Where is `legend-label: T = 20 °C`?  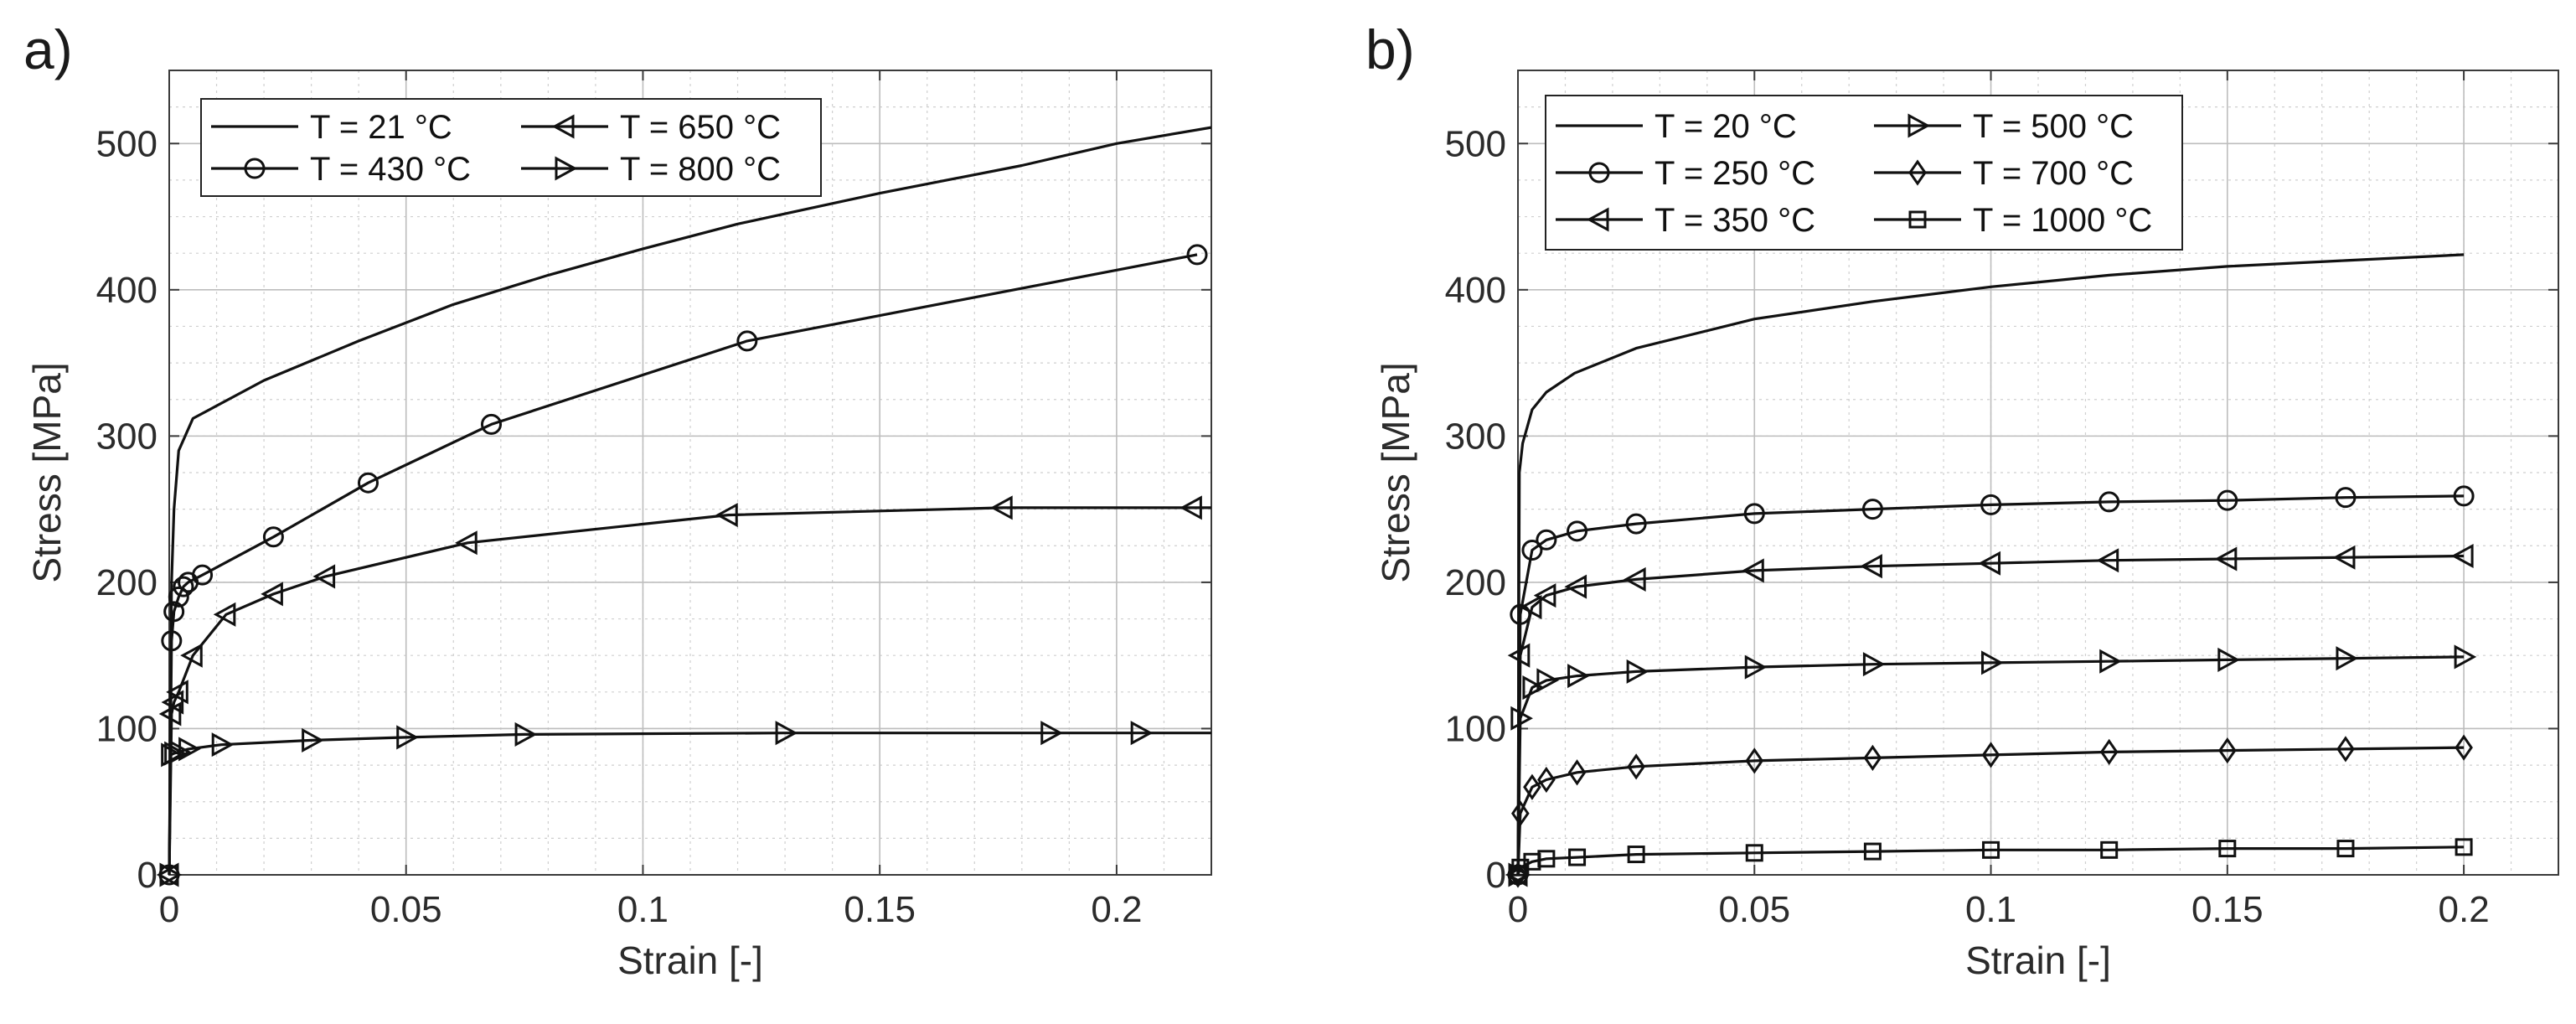
legend-label: T = 20 °C is located at coordinates (1726, 126).